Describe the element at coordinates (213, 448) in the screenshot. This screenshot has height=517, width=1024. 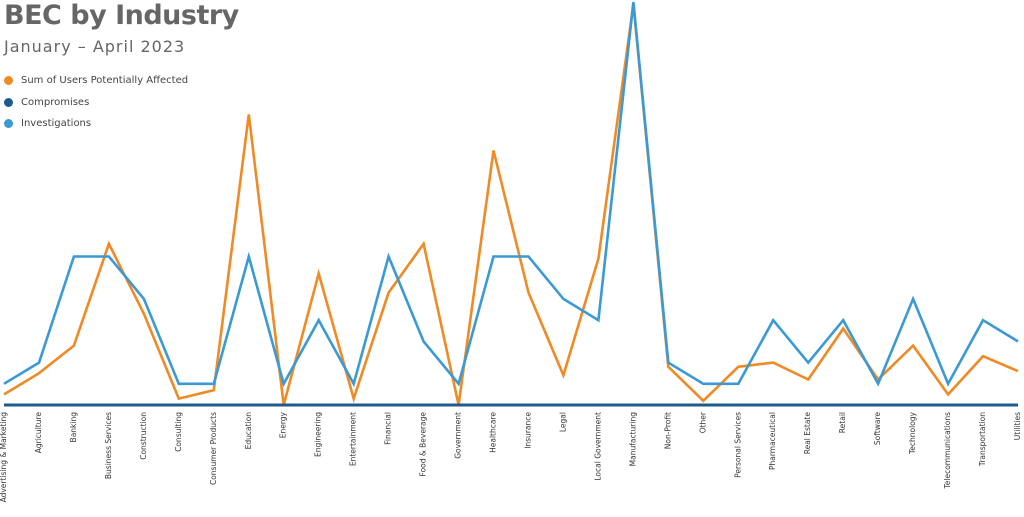
I see `x-tick-label: Consumer Products` at that location.